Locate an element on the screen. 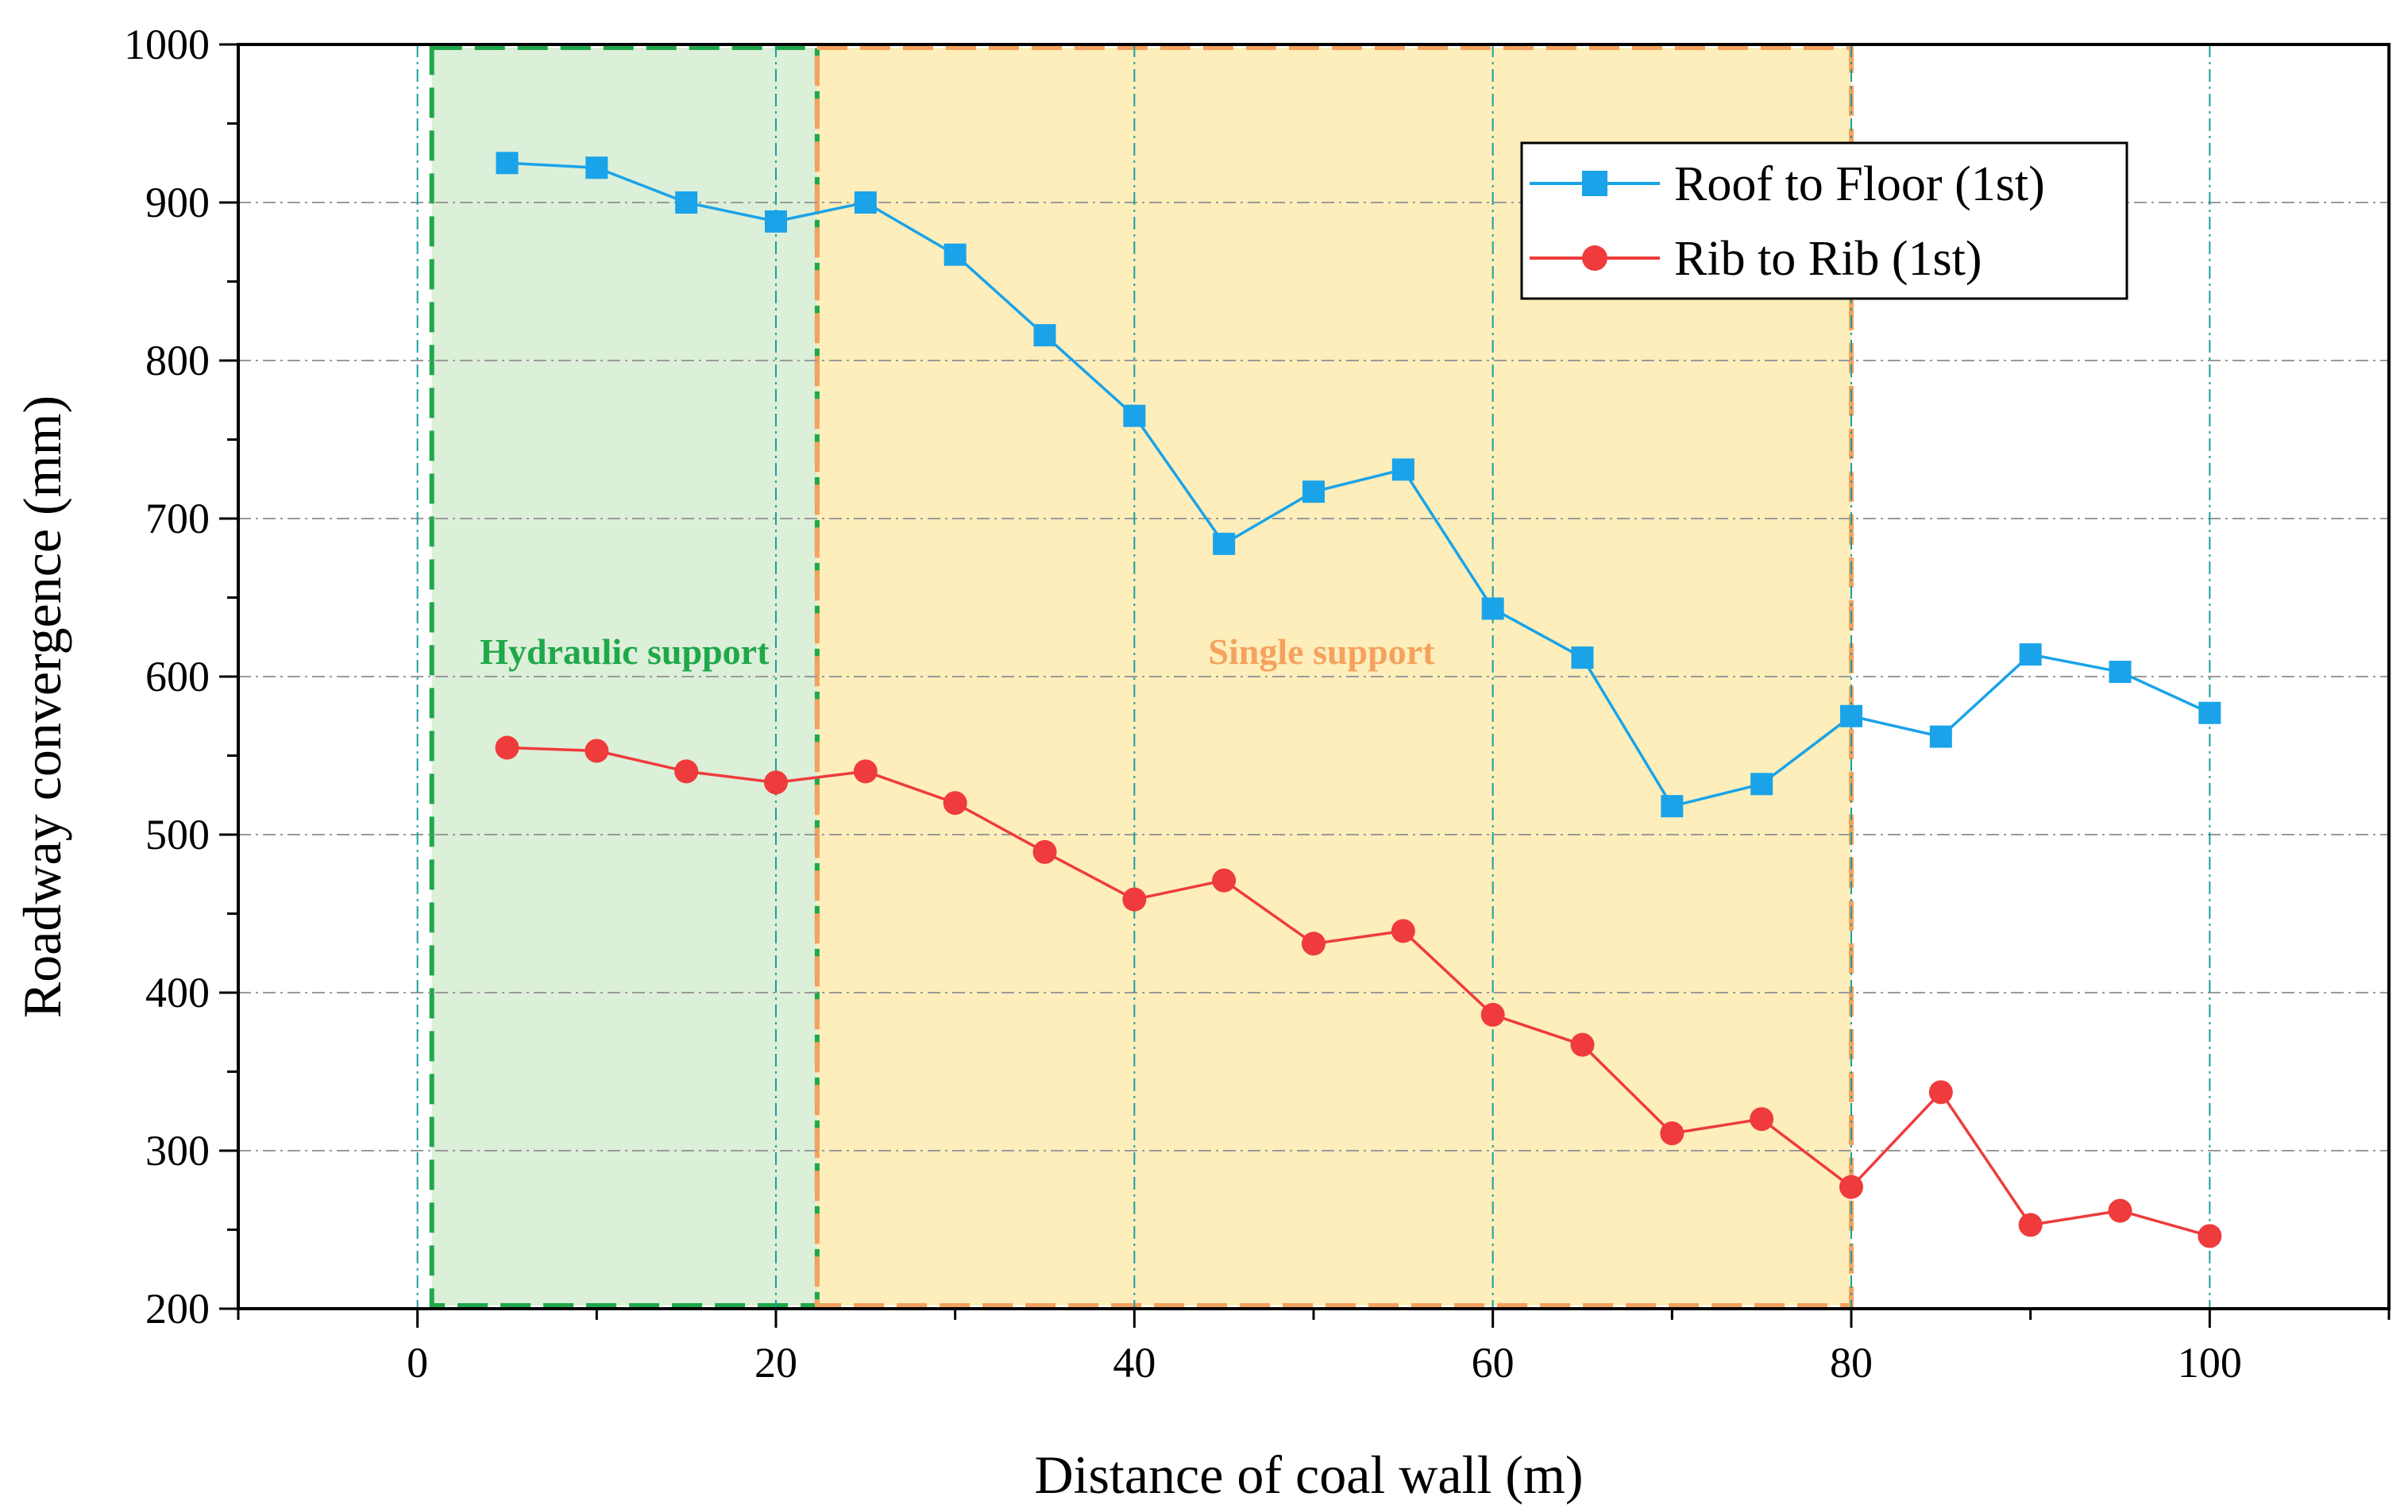  legend-marker-rib is located at coordinates (1594, 258).